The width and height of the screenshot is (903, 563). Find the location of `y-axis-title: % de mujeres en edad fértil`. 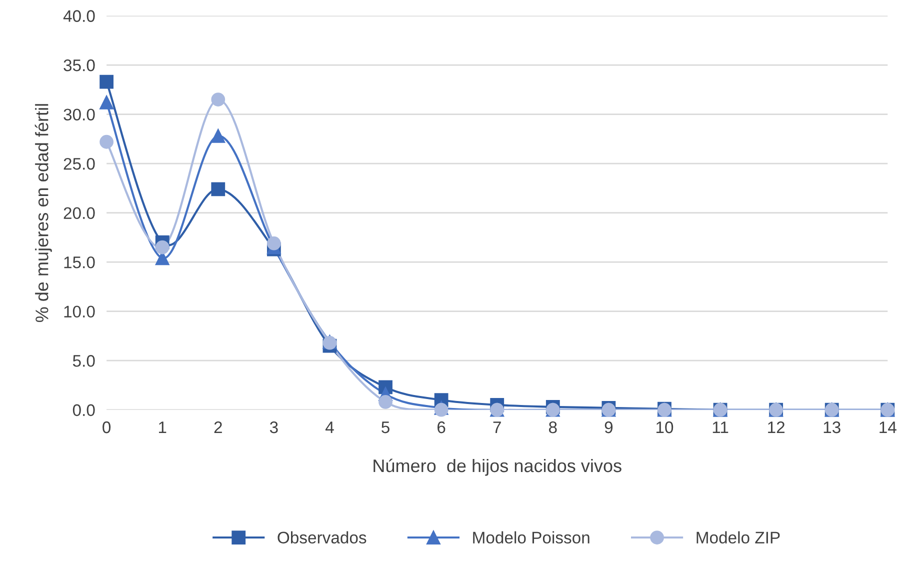

y-axis-title: % de mujeres en edad fértil is located at coordinates (43, 213).